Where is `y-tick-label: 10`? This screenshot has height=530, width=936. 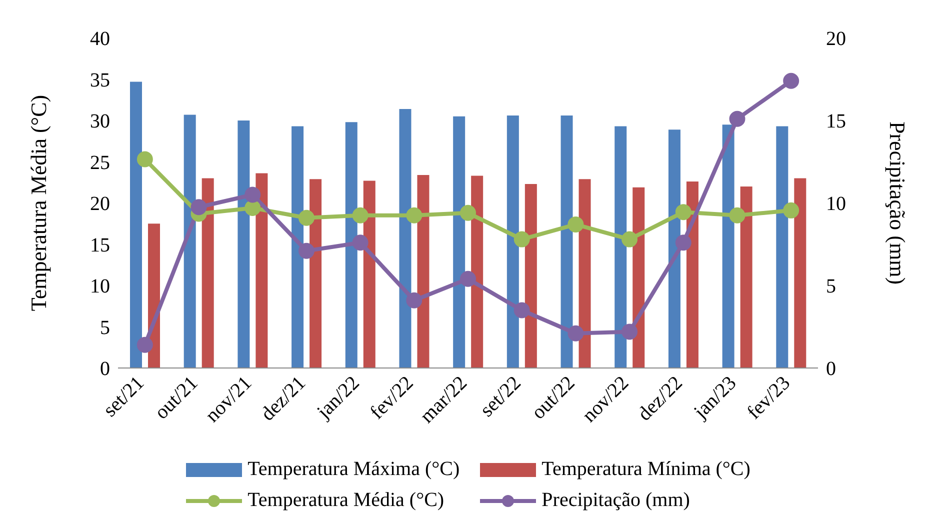 y-tick-label: 10 is located at coordinates (100, 287).